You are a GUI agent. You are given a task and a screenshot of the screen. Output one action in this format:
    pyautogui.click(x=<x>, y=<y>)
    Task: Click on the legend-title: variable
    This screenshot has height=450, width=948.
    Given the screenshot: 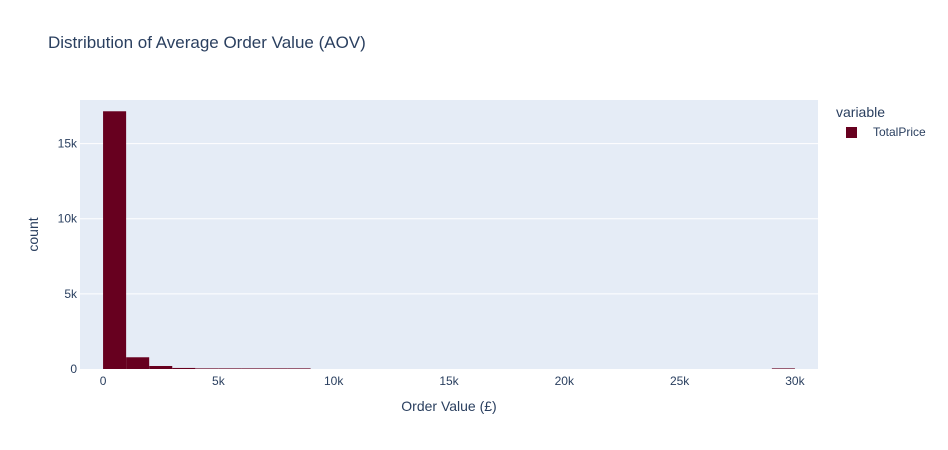 What is the action you would take?
    pyautogui.click(x=860, y=112)
    